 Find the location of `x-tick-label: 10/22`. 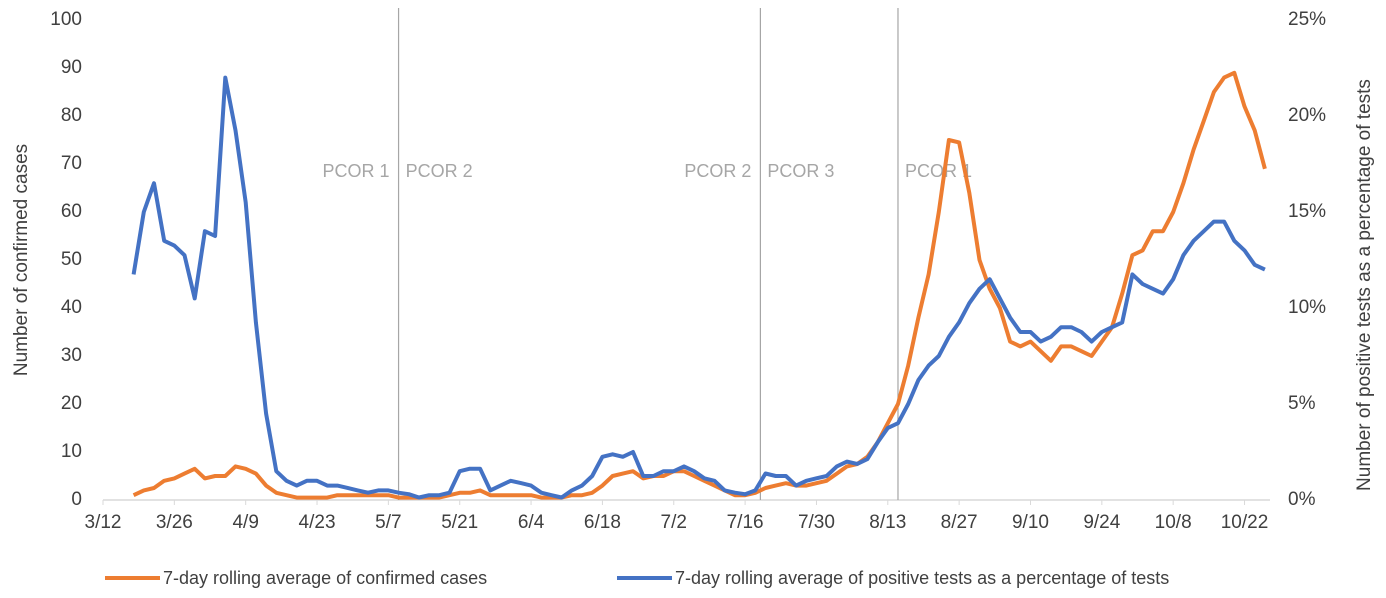

x-tick-label: 10/22 is located at coordinates (1245, 522).